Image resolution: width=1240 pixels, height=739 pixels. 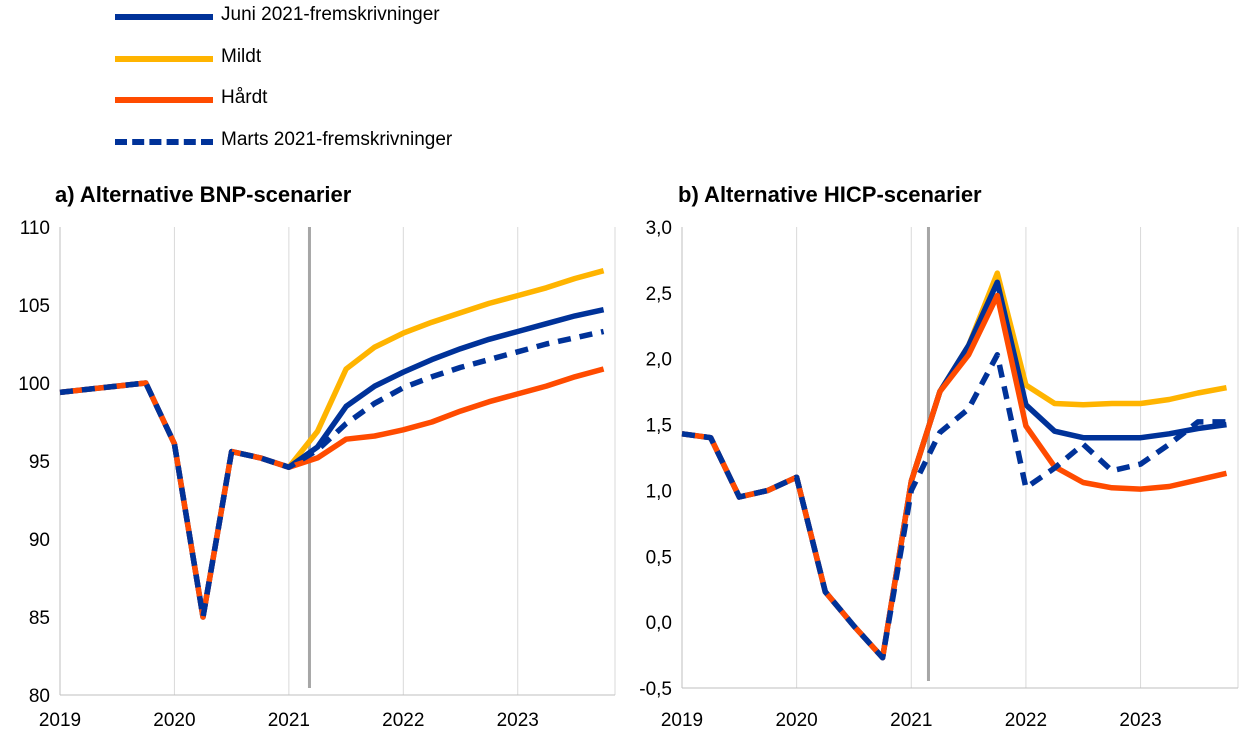 I want to click on y-tick-label: 1,0, so click(x=659, y=491).